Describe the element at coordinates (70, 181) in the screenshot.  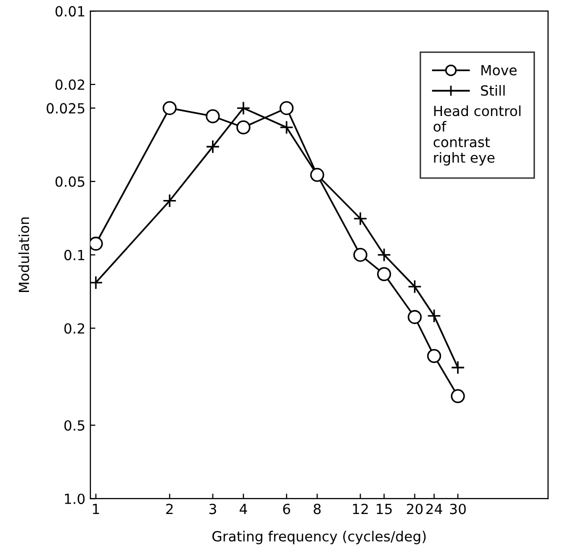
I see `y-tick-label: 0.05` at that location.